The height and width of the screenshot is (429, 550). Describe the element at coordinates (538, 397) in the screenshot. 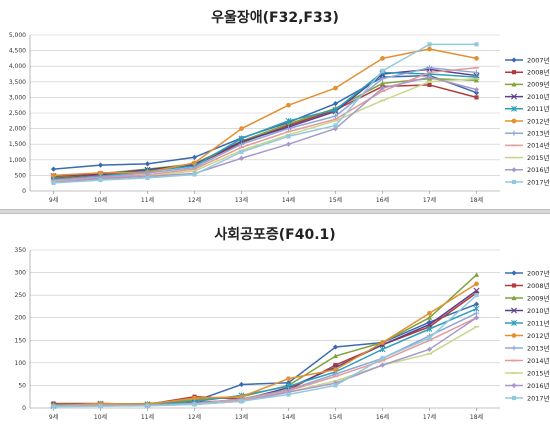

I see `legend-label: 2017년` at that location.